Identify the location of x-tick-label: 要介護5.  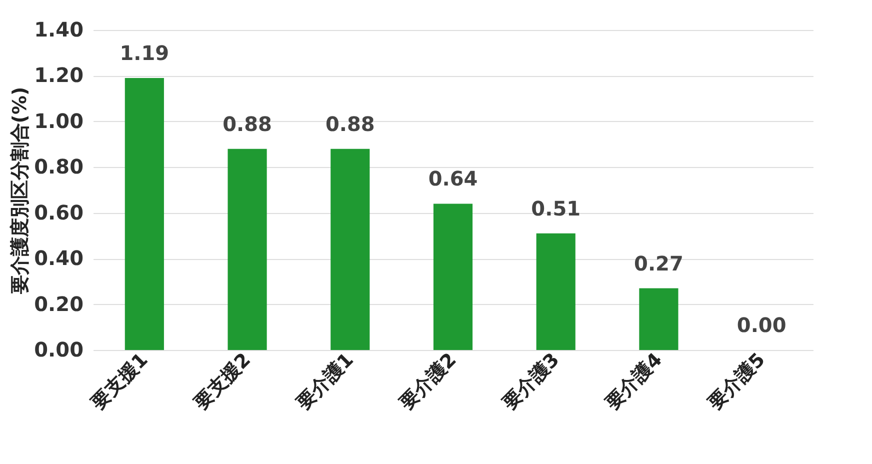
(736, 381).